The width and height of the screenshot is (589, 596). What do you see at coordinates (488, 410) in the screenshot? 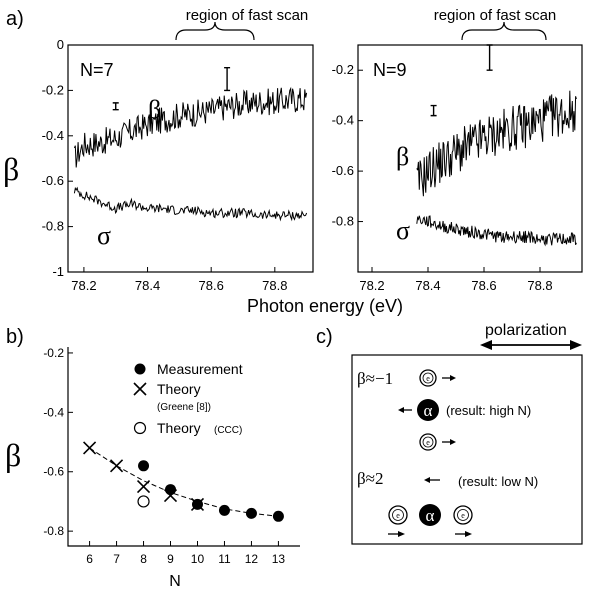
I see `result-high-n: (result: high N)` at bounding box center [488, 410].